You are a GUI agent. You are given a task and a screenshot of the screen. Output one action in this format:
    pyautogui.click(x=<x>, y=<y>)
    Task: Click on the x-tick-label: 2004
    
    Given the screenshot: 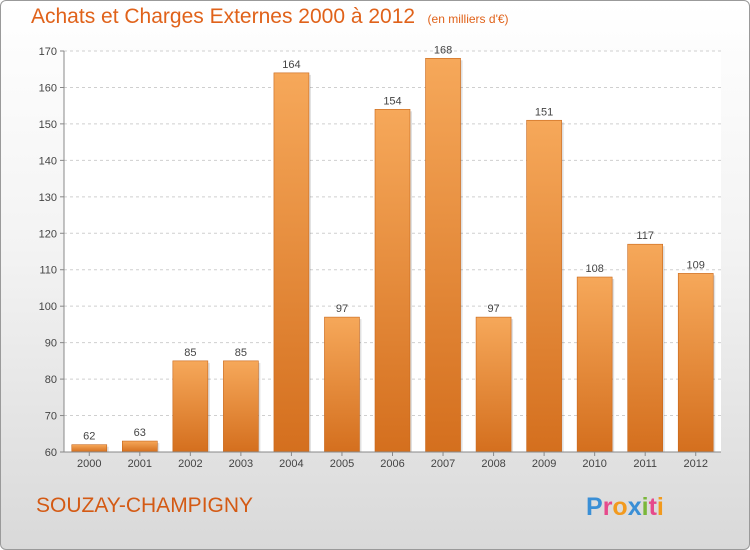 What is the action you would take?
    pyautogui.click(x=291, y=464)
    